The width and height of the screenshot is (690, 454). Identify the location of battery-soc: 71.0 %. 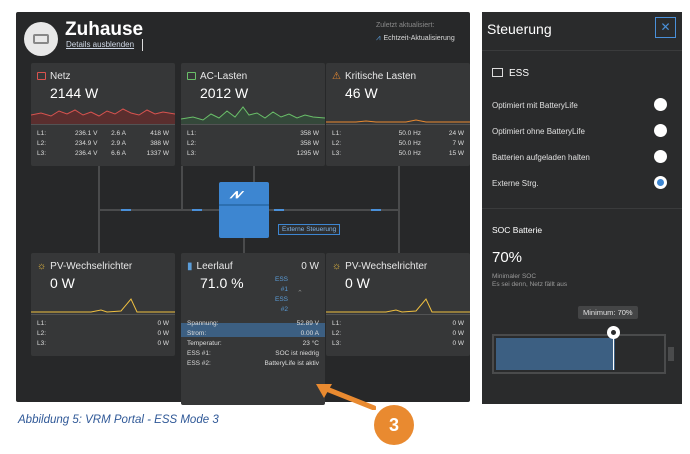
(222, 283).